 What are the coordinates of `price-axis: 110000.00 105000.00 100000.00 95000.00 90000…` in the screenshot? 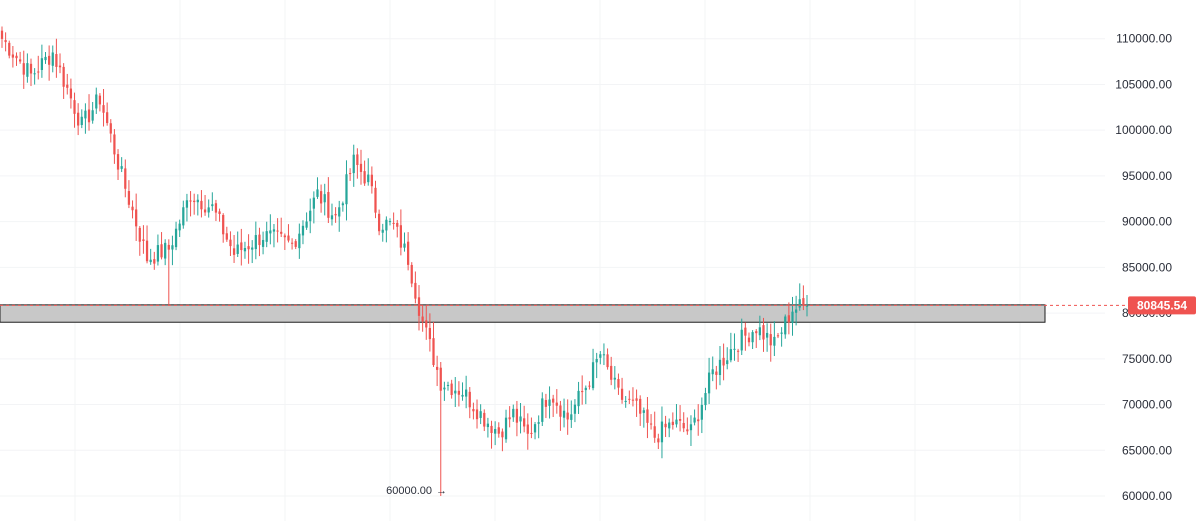 It's located at (1155, 267).